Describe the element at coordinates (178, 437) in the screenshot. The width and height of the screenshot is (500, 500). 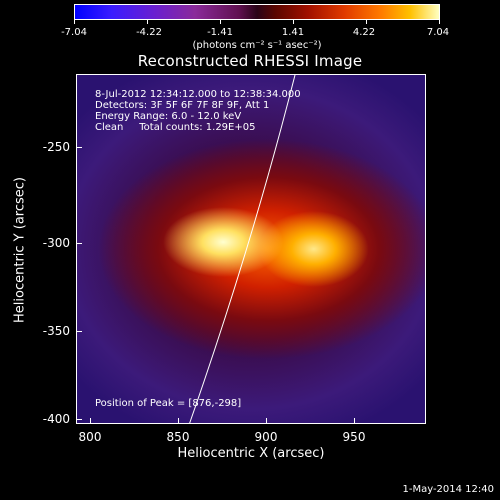
I see `x-tick-label: 850` at that location.